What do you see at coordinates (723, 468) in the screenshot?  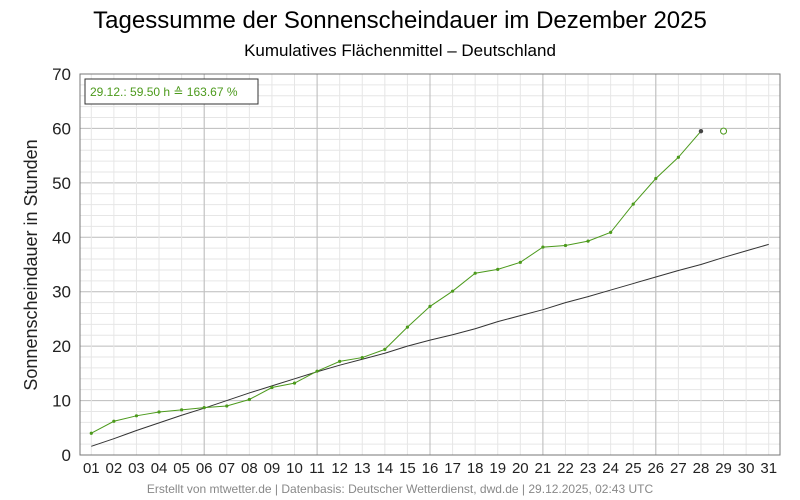 I see `x-tick-label: 29` at bounding box center [723, 468].